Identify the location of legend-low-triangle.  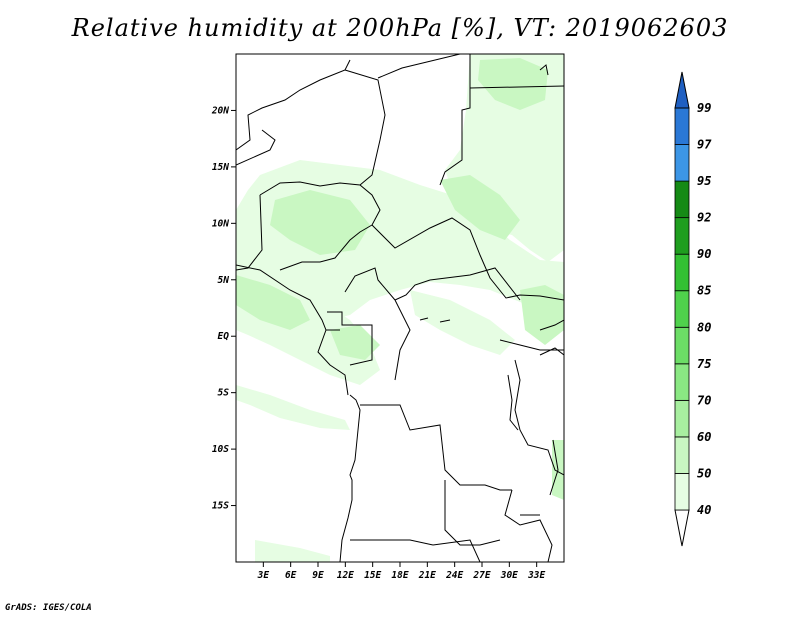
(682, 528).